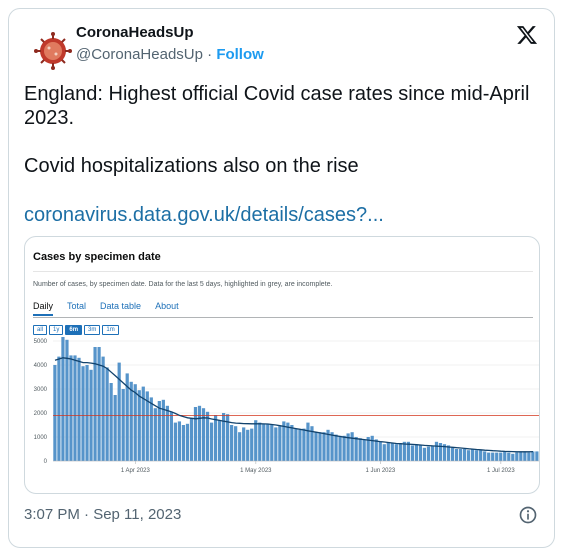 The image size is (563, 548). Describe the element at coordinates (121, 306) in the screenshot. I see `tab-data-table: Data table` at that location.